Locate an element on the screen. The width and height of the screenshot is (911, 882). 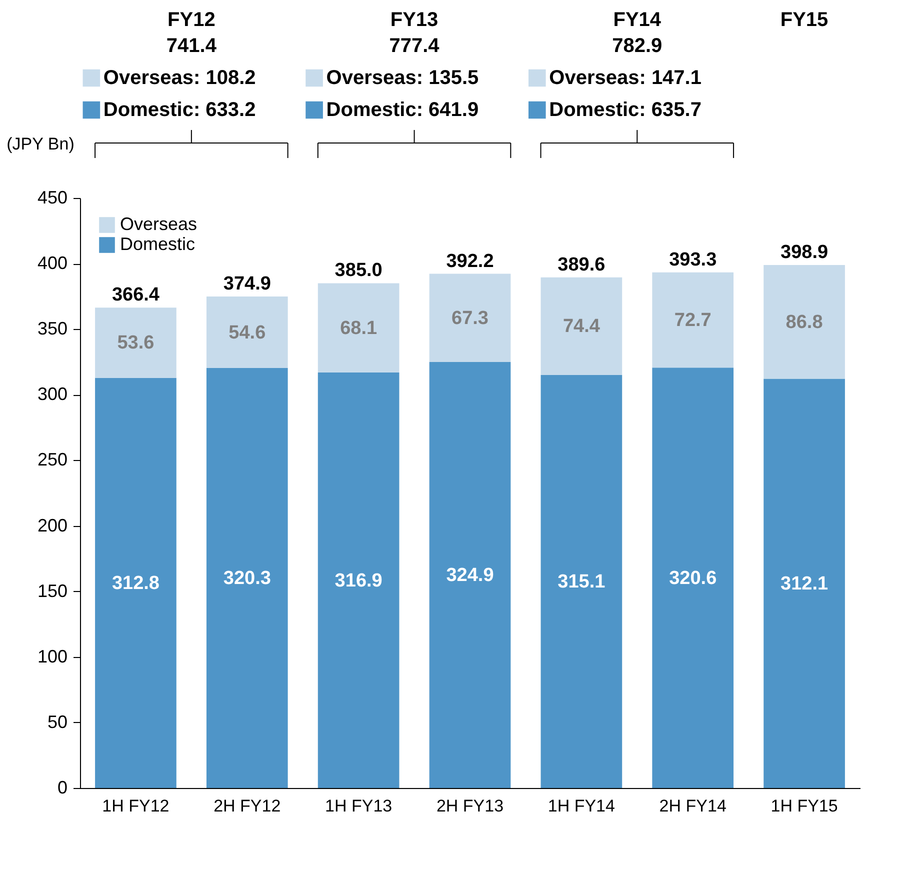
text: 782.9 is located at coordinates (637, 46).